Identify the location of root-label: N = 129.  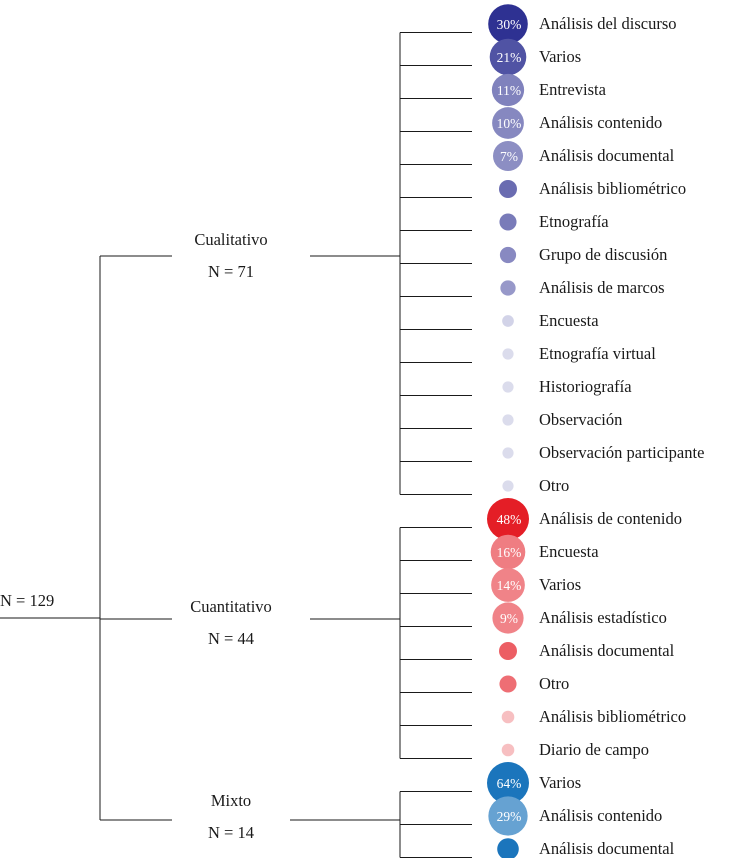
(27, 600).